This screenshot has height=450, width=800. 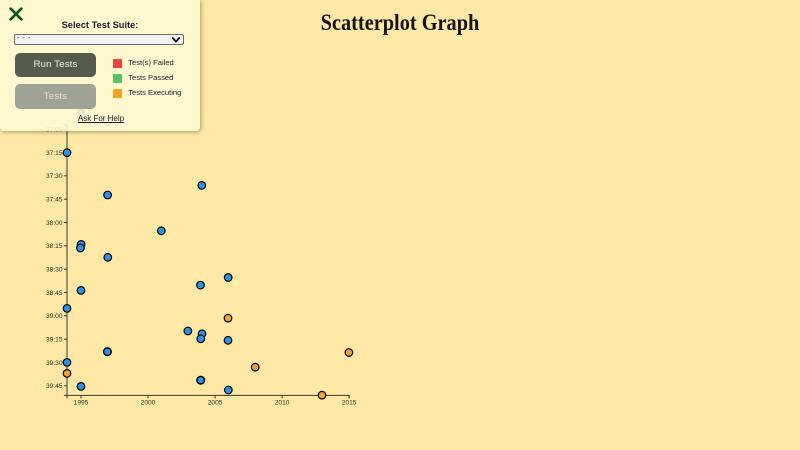 I want to click on svg-text: 39:15, so click(x=54, y=340).